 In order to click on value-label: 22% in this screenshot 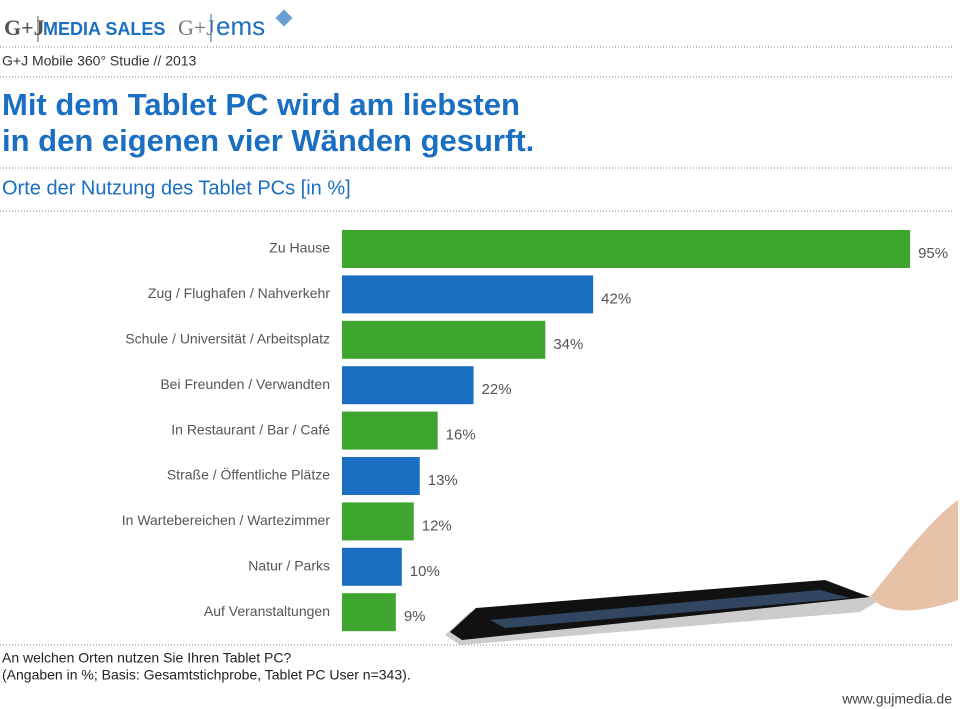, I will do `click(497, 389)`.